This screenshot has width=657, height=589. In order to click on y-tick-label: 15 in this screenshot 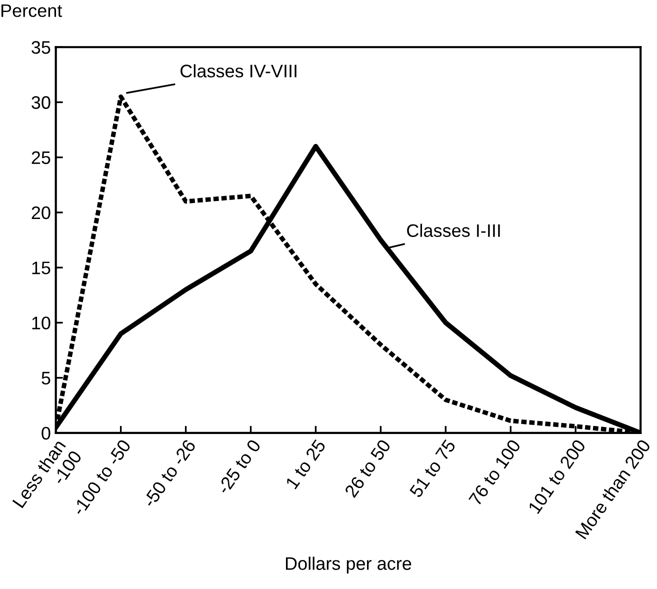, I will do `click(41, 268)`.